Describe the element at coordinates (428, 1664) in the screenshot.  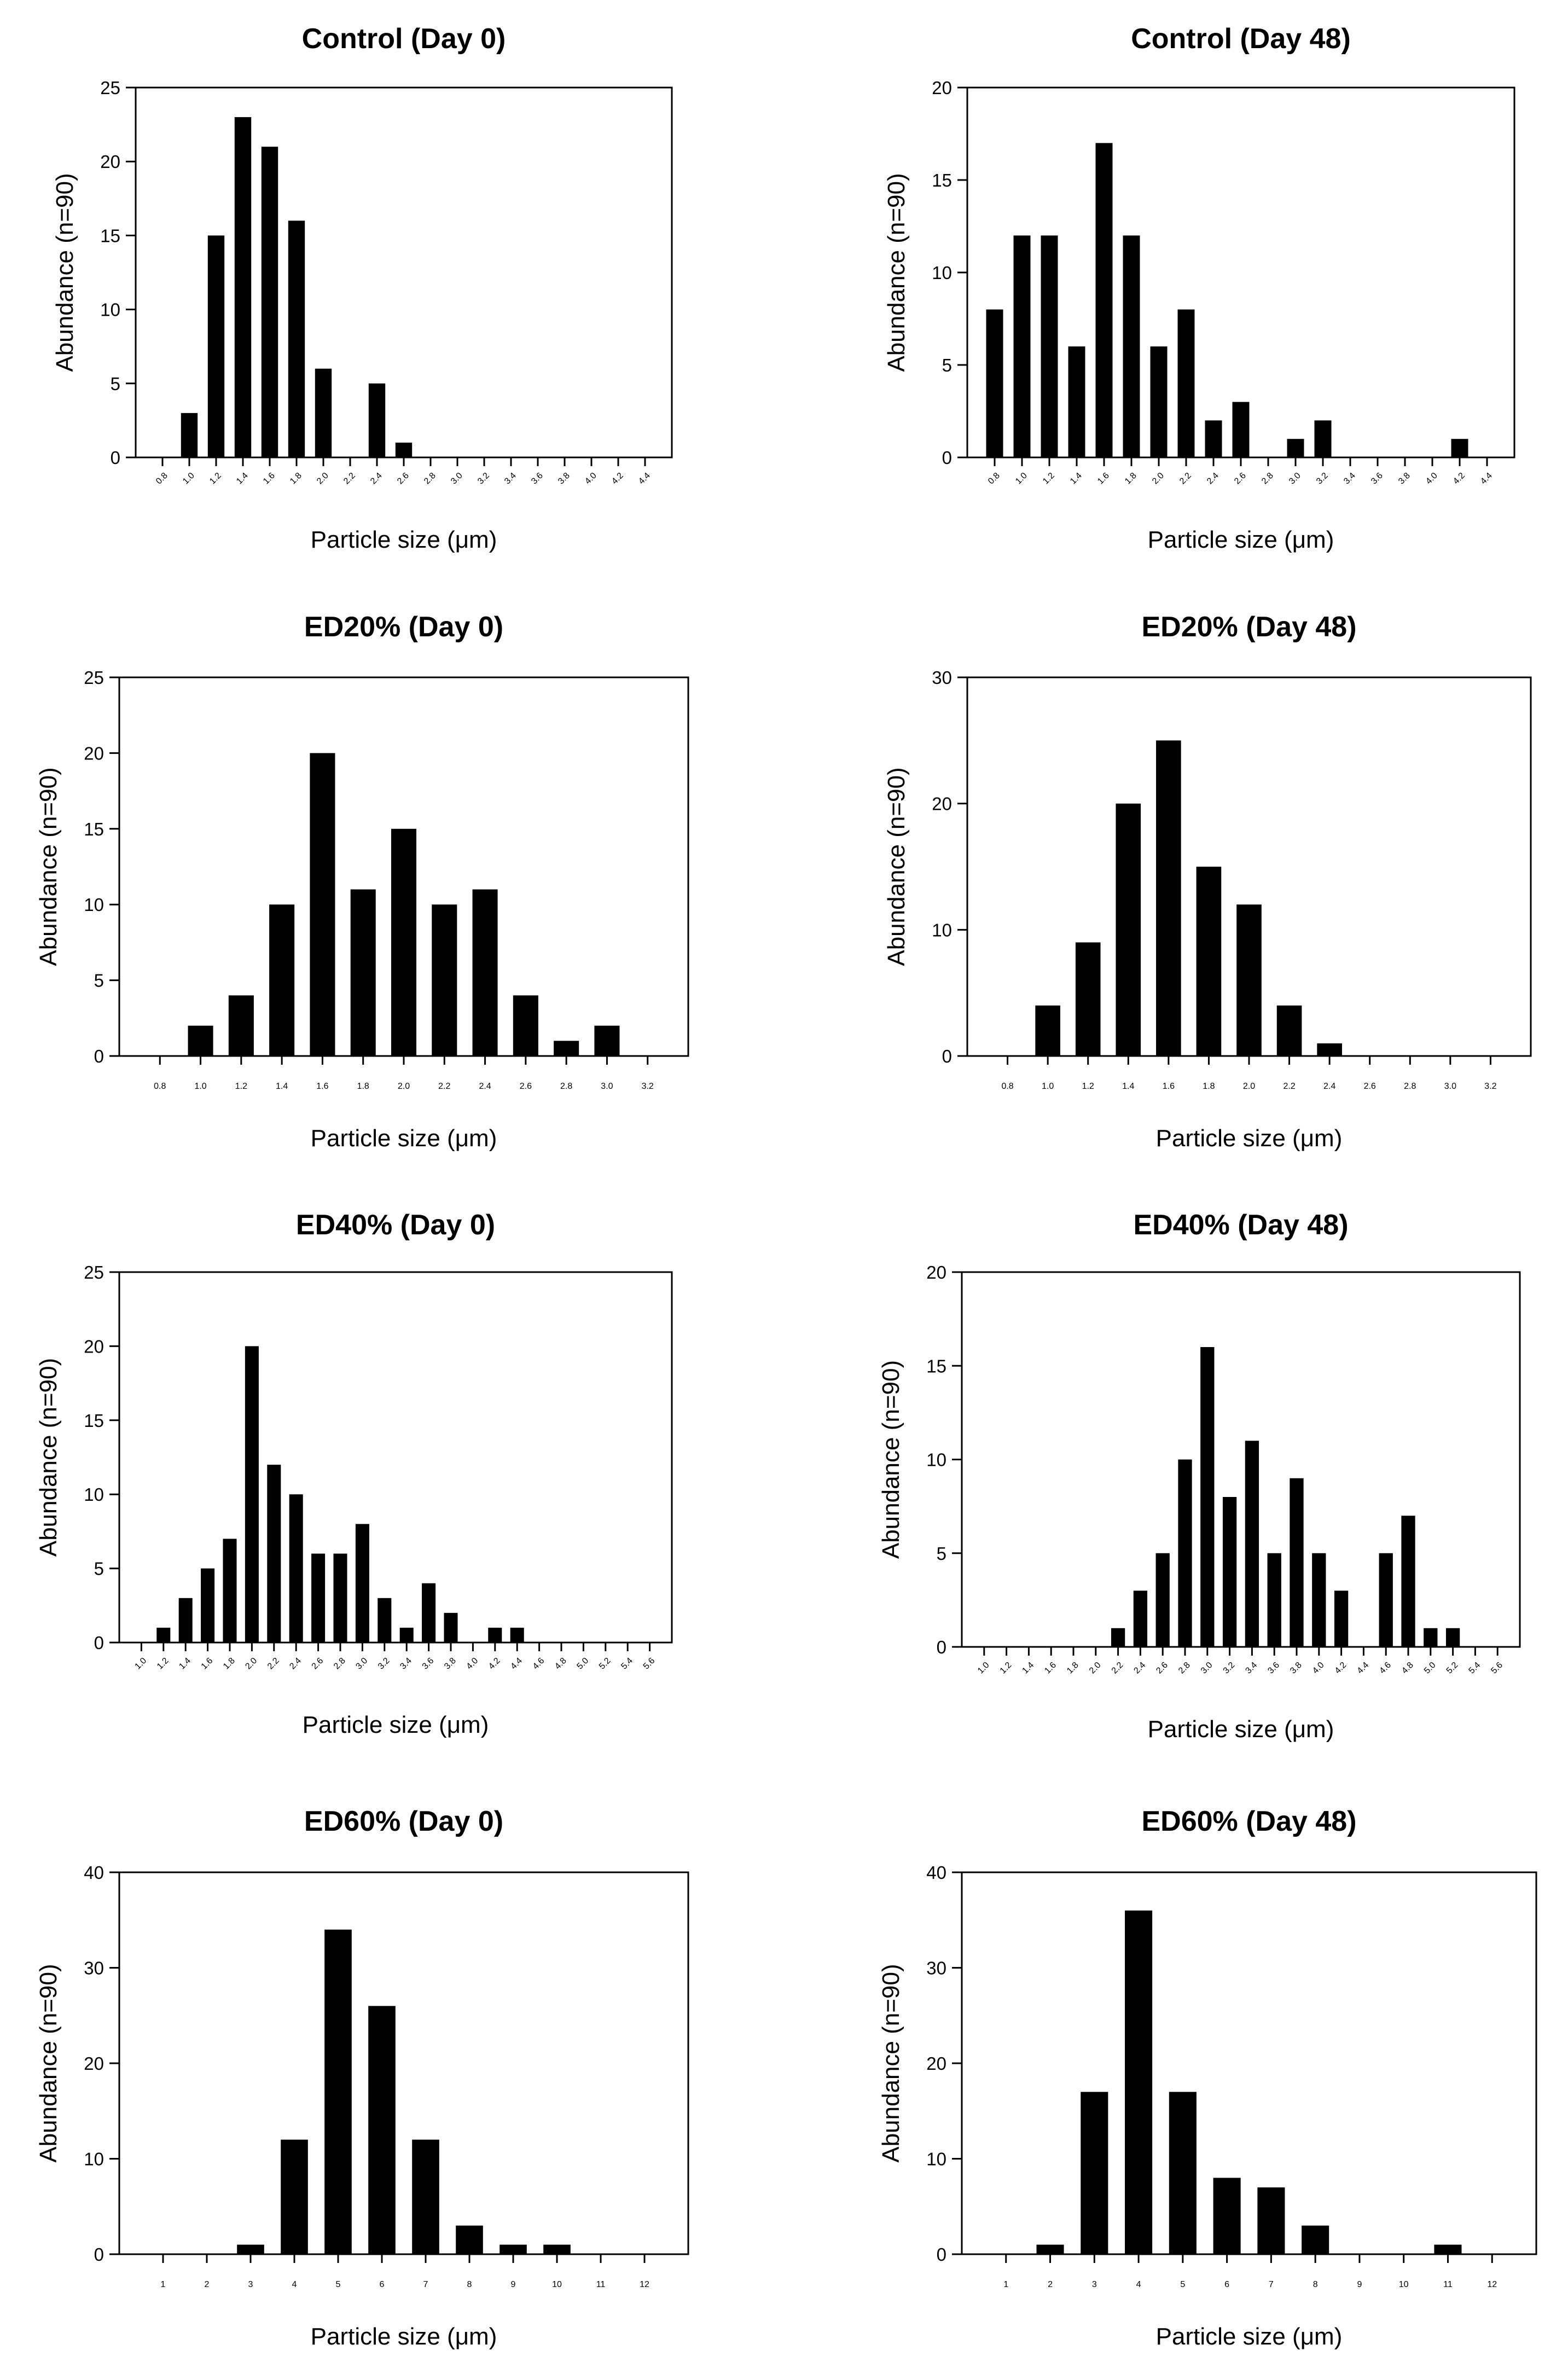
I see `x-tick-label: 3.6` at that location.